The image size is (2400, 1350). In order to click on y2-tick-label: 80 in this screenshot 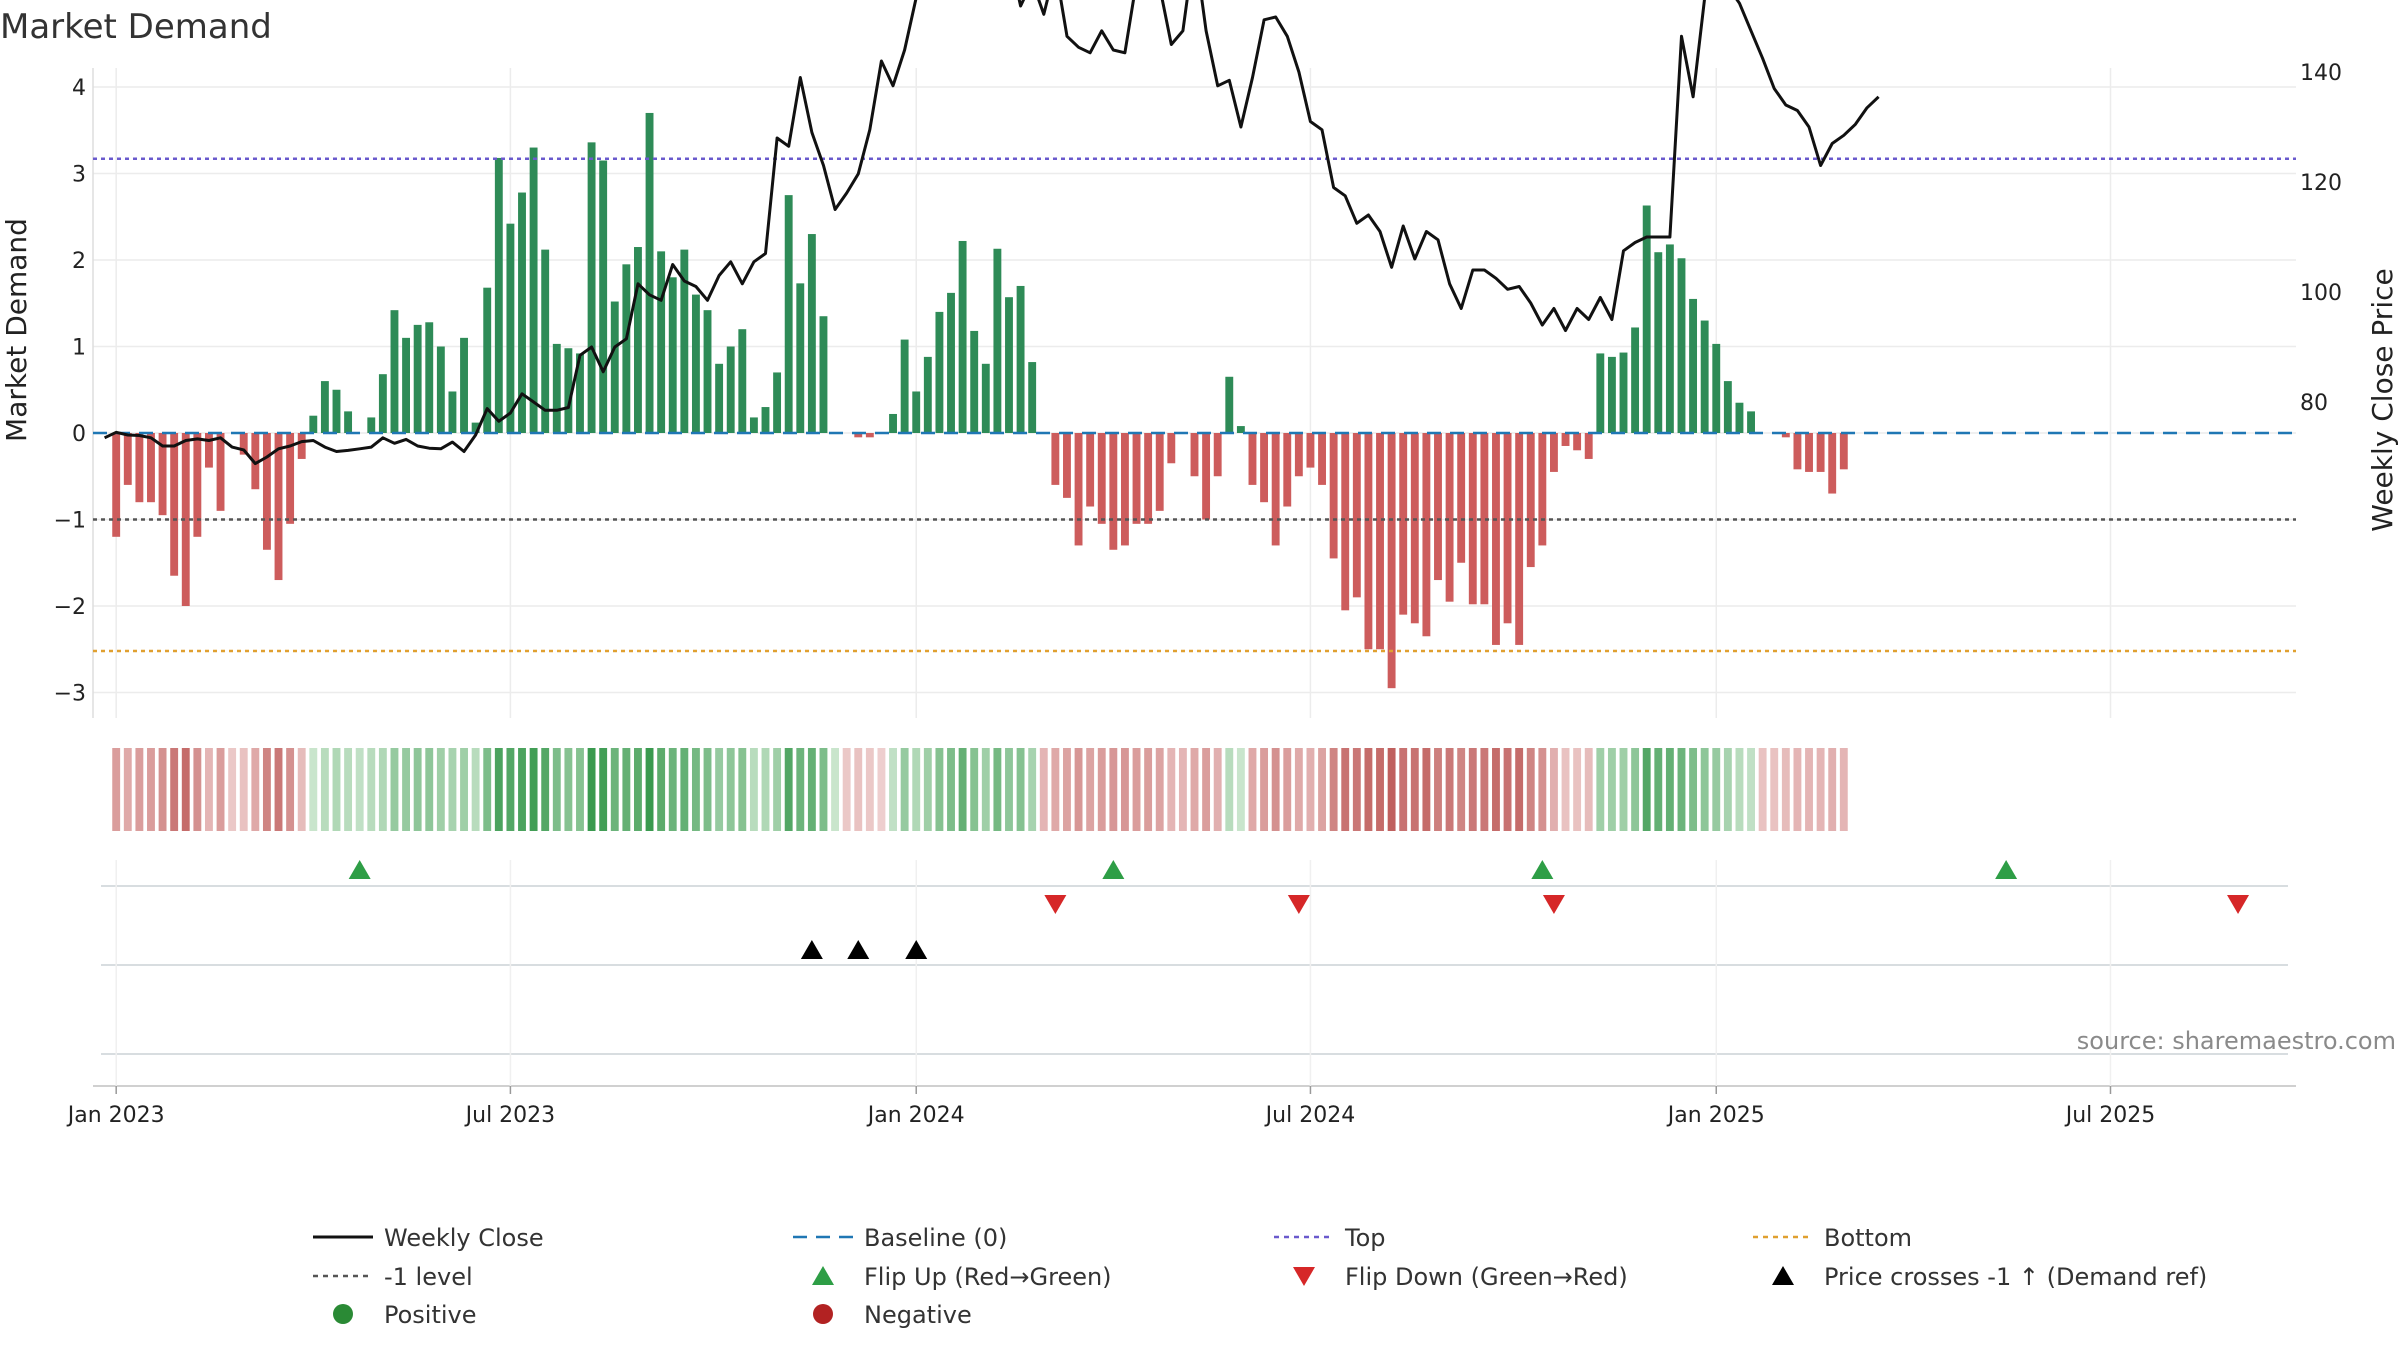, I will do `click(2314, 403)`.